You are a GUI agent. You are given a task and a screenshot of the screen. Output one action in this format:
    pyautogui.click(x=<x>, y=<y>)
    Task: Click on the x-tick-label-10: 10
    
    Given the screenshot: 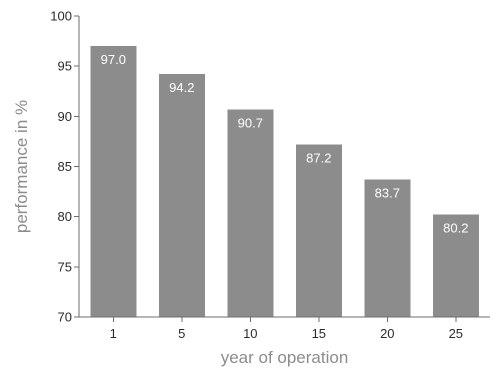 What is the action you would take?
    pyautogui.click(x=250, y=333)
    